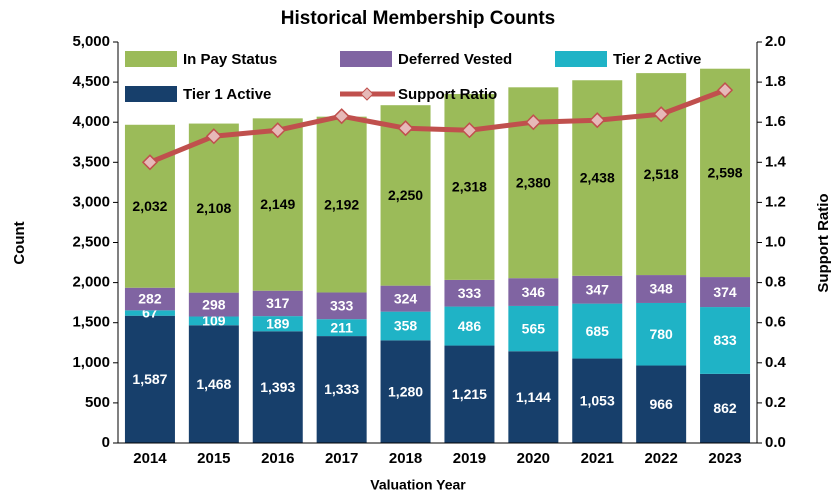 The width and height of the screenshot is (836, 496). What do you see at coordinates (469, 187) in the screenshot?
I see `data-label: 2,318` at bounding box center [469, 187].